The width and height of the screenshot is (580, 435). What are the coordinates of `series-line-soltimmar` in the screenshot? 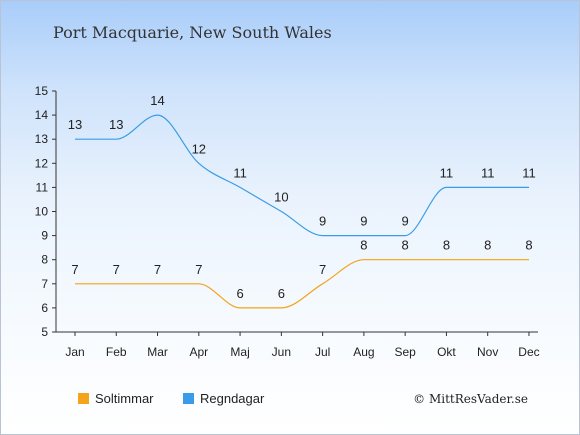 It's located at (301, 284).